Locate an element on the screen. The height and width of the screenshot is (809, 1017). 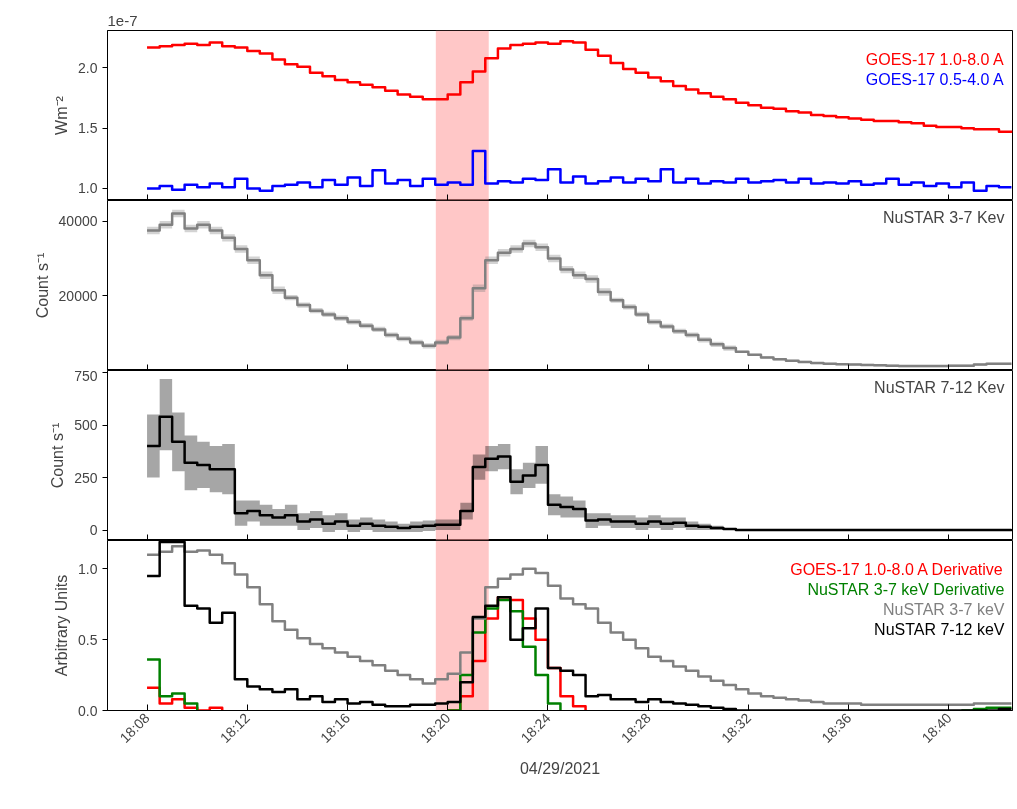
y-tick-label: 250 is located at coordinates (86, 477).